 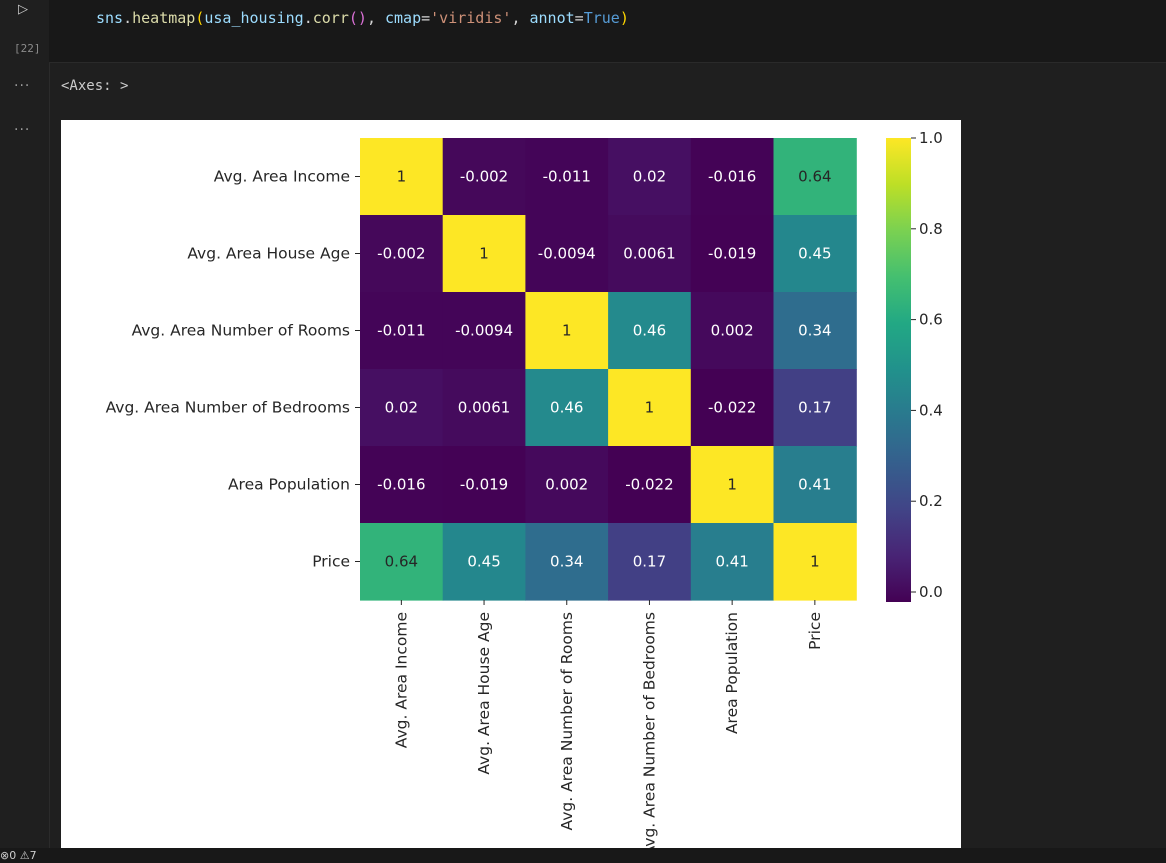 What do you see at coordinates (18, 855) in the screenshot?
I see `problems-indicator: ⊗0 ⚠7` at bounding box center [18, 855].